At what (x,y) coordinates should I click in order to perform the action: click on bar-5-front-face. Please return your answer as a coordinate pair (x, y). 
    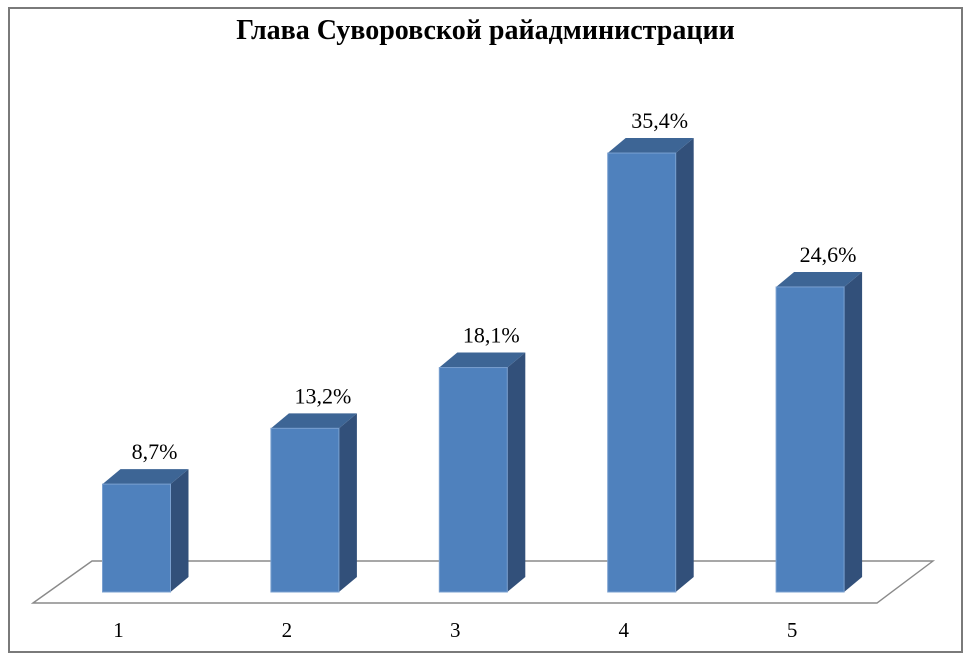
    Looking at the image, I should click on (810, 439).